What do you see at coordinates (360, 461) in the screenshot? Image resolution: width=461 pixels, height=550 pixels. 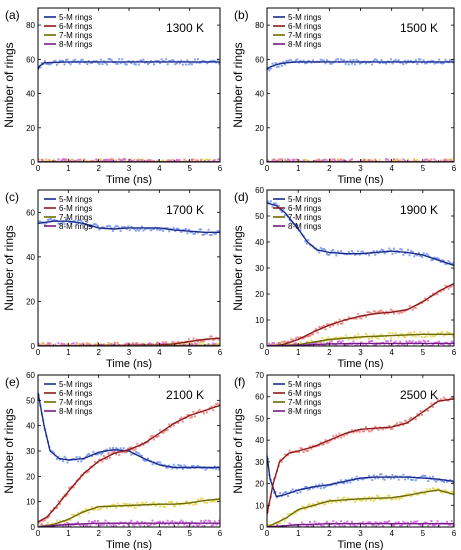 I see `scatter-points` at bounding box center [360, 461].